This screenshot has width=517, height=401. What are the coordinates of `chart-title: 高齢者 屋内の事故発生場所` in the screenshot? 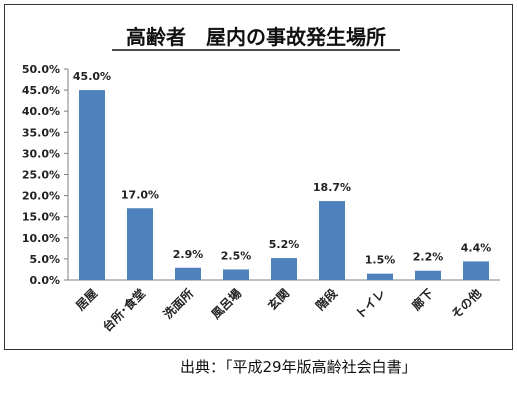 It's located at (256, 37).